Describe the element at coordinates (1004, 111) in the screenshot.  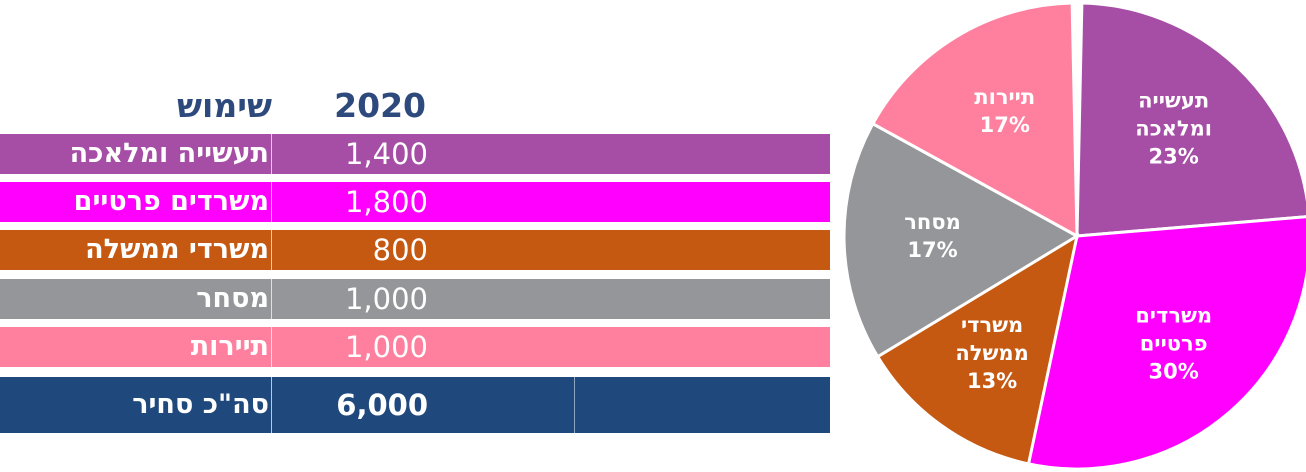
I see `pie-slice-label: תיירות 17%` at that location.